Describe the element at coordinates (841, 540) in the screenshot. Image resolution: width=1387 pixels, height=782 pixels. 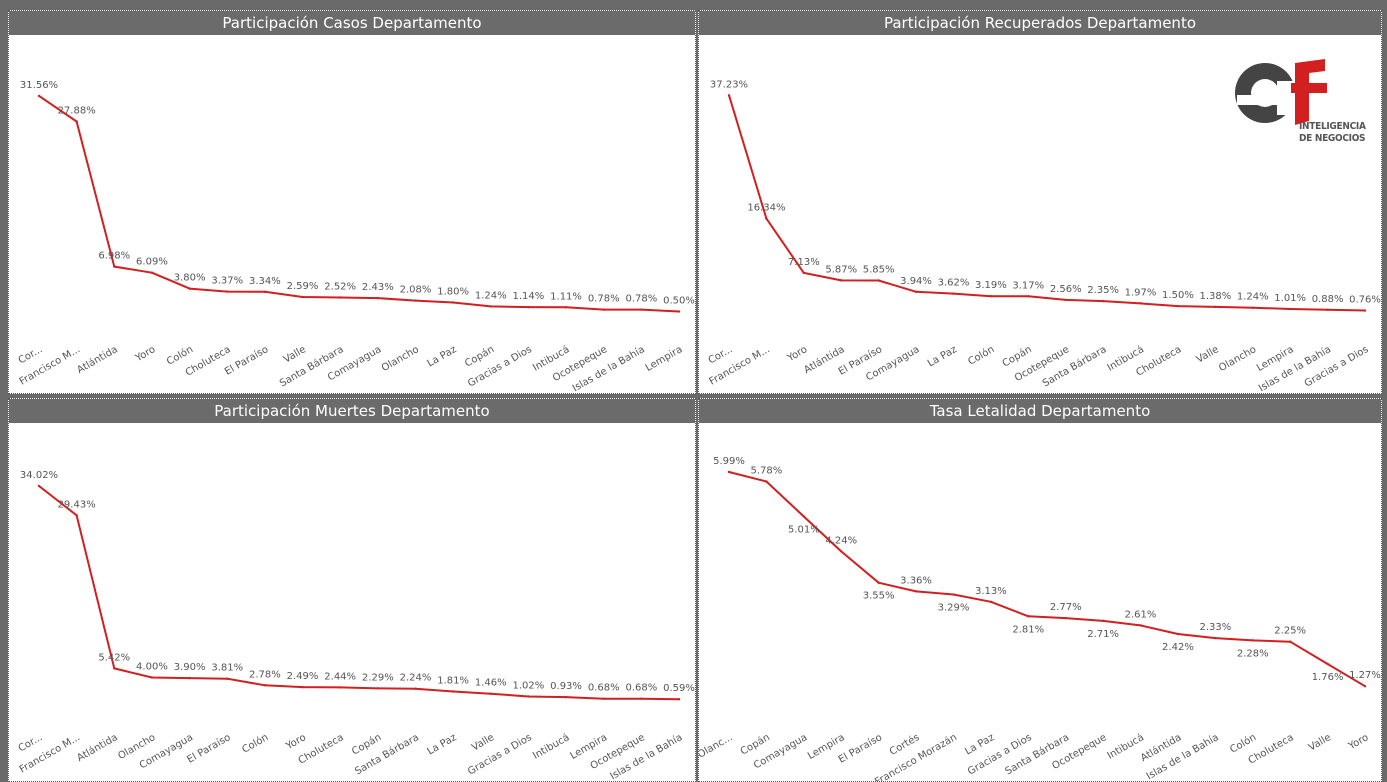
I see `data-label: 4.24%` at that location.